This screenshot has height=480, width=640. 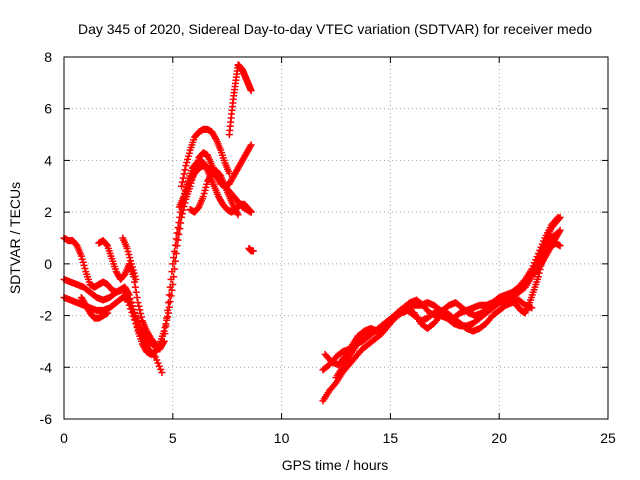 What do you see at coordinates (173, 438) in the screenshot?
I see `x-tick-label: 5` at bounding box center [173, 438].